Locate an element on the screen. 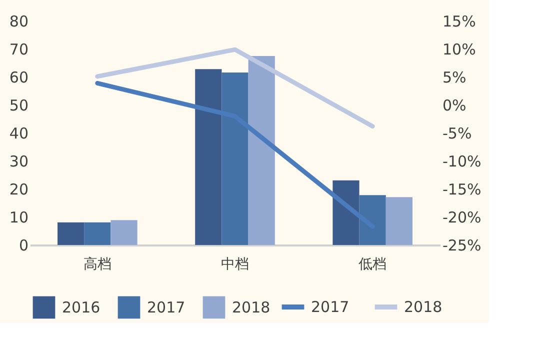 The height and width of the screenshot is (339, 541). y2-tick-label: 15% is located at coordinates (459, 21).